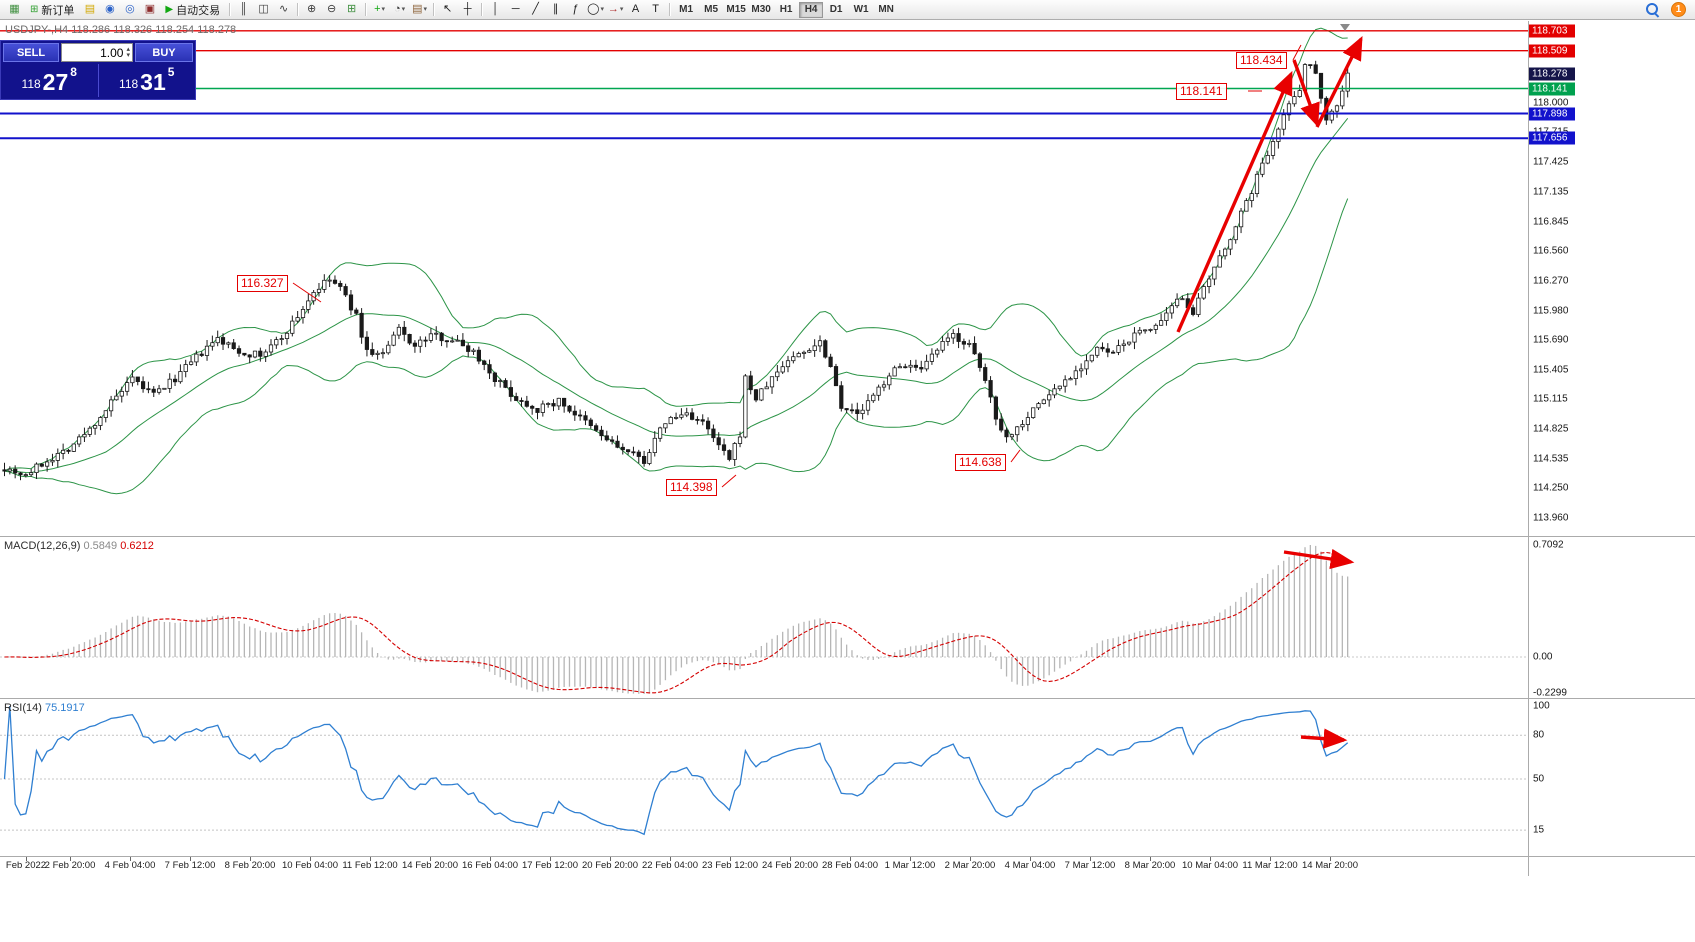 The height and width of the screenshot is (942, 1695). What do you see at coordinates (31, 52) in the screenshot?
I see `sell-button: SELL` at bounding box center [31, 52].